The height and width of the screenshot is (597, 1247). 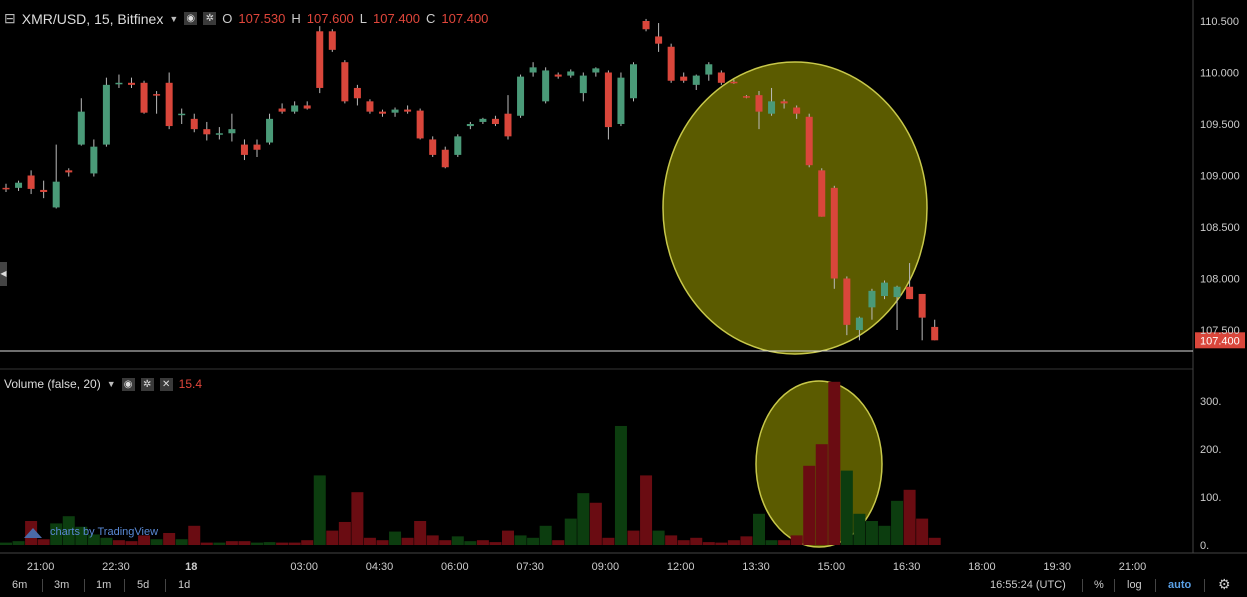 What do you see at coordinates (1210, 498) in the screenshot?
I see `volume-tick-label: 100.` at bounding box center [1210, 498].